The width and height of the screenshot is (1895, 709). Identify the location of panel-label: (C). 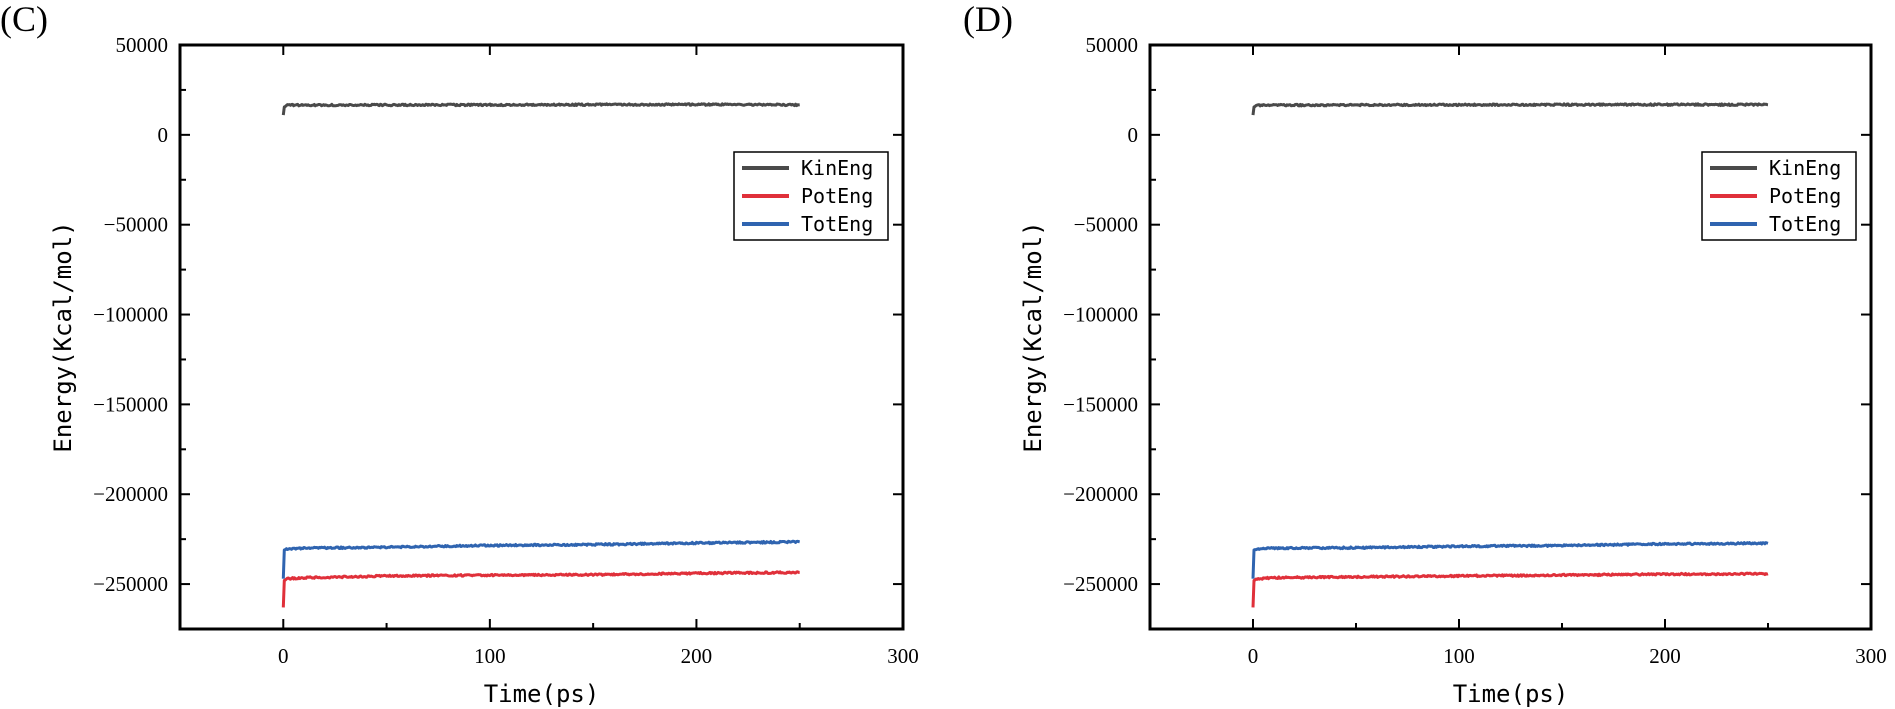
(24, 19).